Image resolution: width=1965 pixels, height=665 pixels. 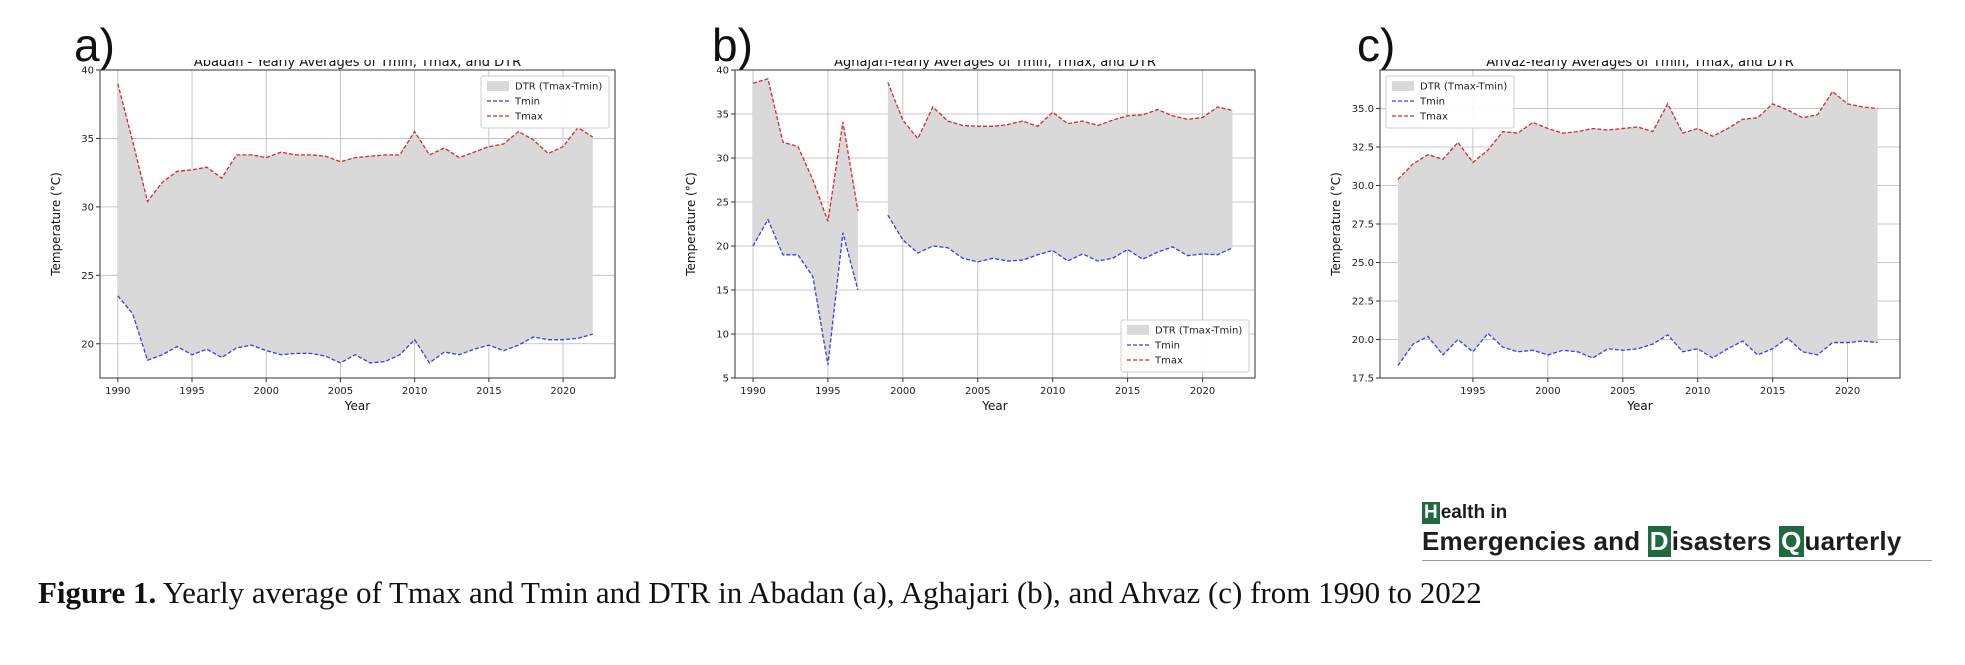 I want to click on y-tick-label: 30.0, so click(x=1363, y=186).